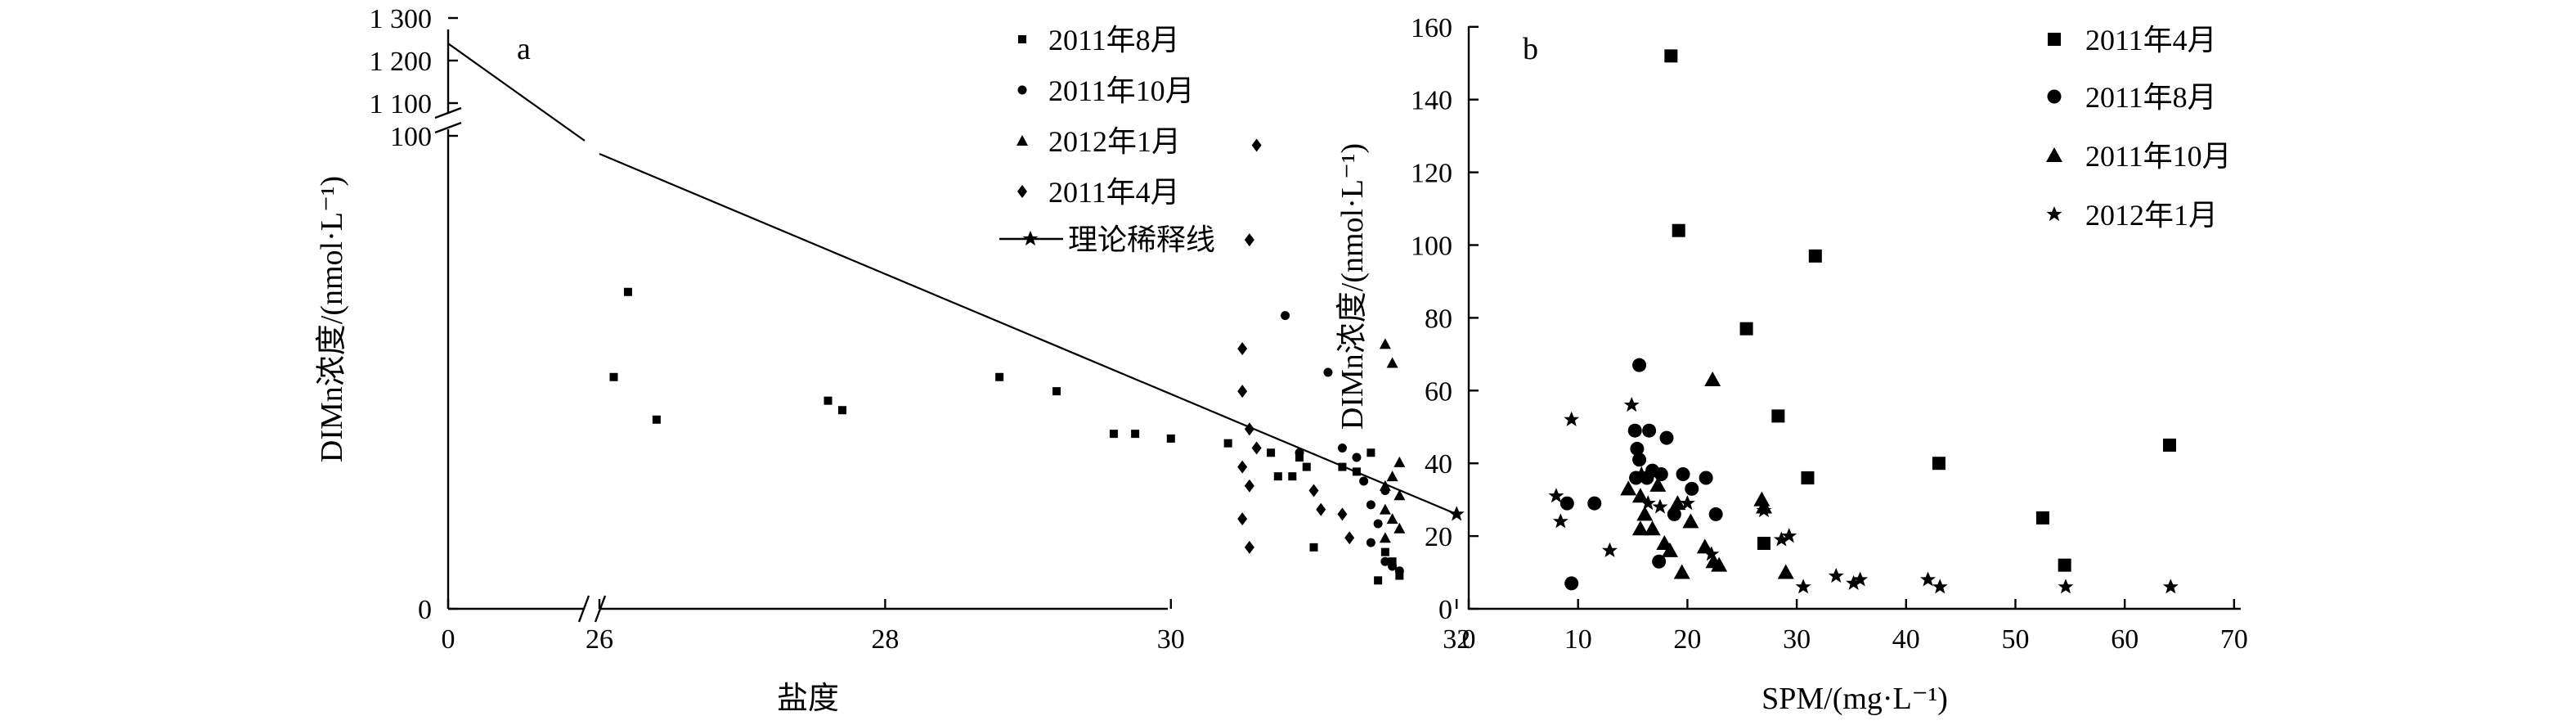  Describe the element at coordinates (1431, 28) in the screenshot. I see `chart-b-y-tick-label: 160` at that location.